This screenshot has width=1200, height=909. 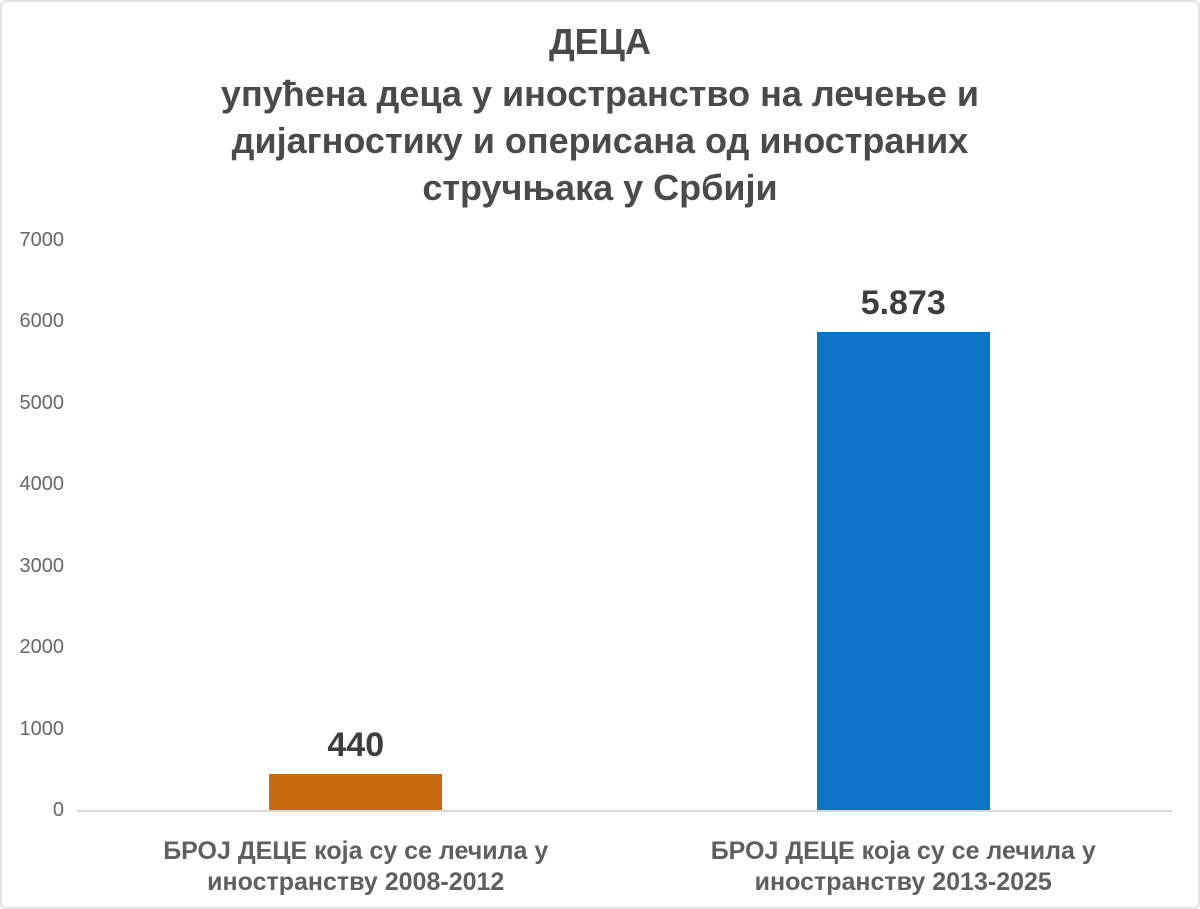 What do you see at coordinates (600, 41) in the screenshot?
I see `chart-title: ДЕЦА` at bounding box center [600, 41].